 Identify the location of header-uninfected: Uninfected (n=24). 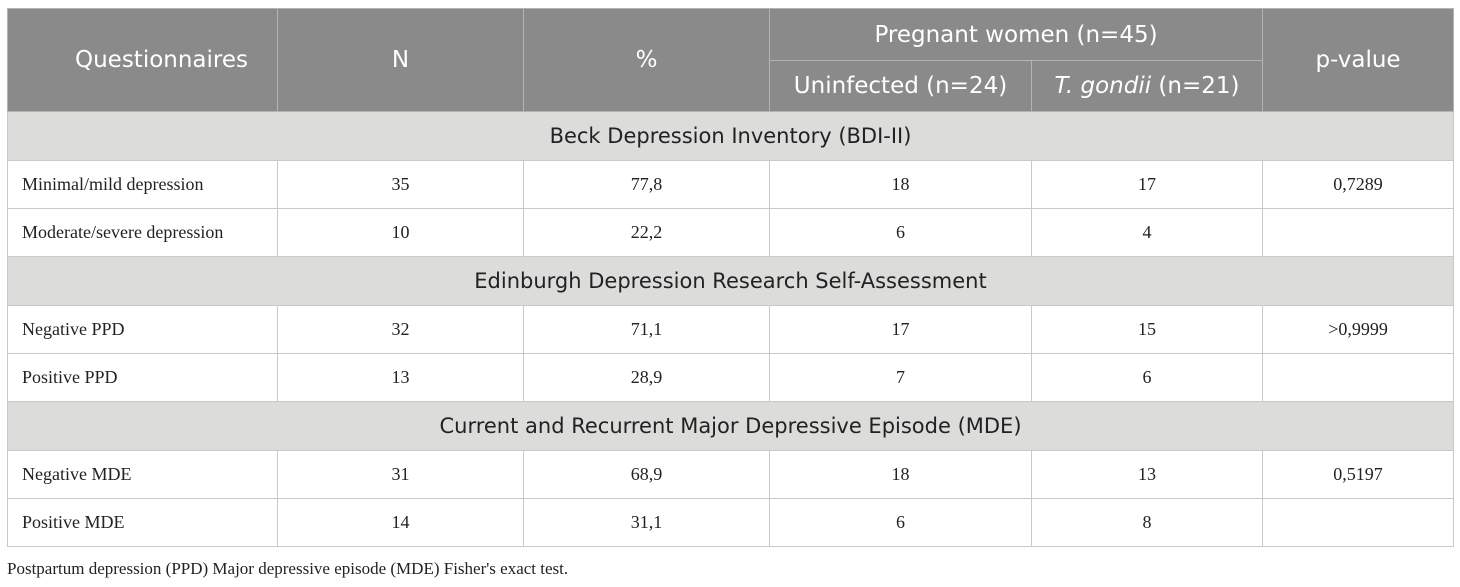
(900, 86).